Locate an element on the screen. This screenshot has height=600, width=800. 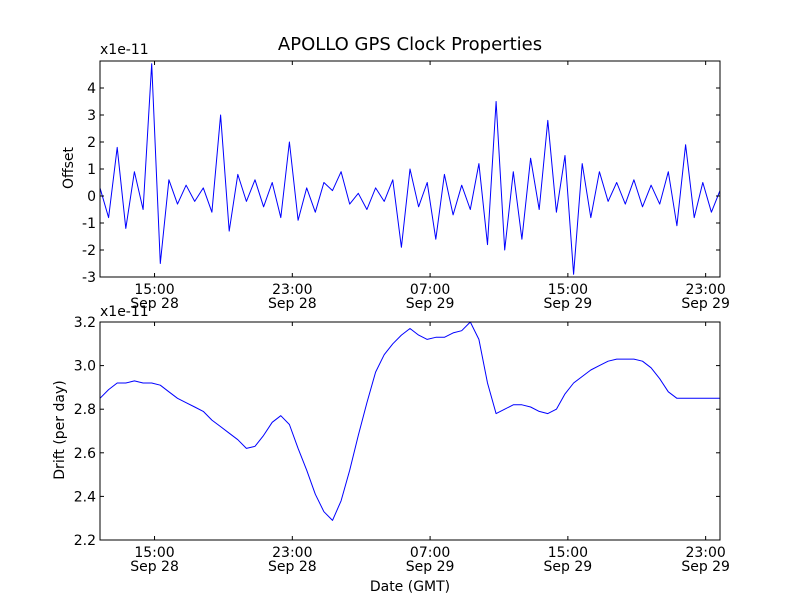
offset-y-tick-label: 1 is located at coordinates (91, 170).